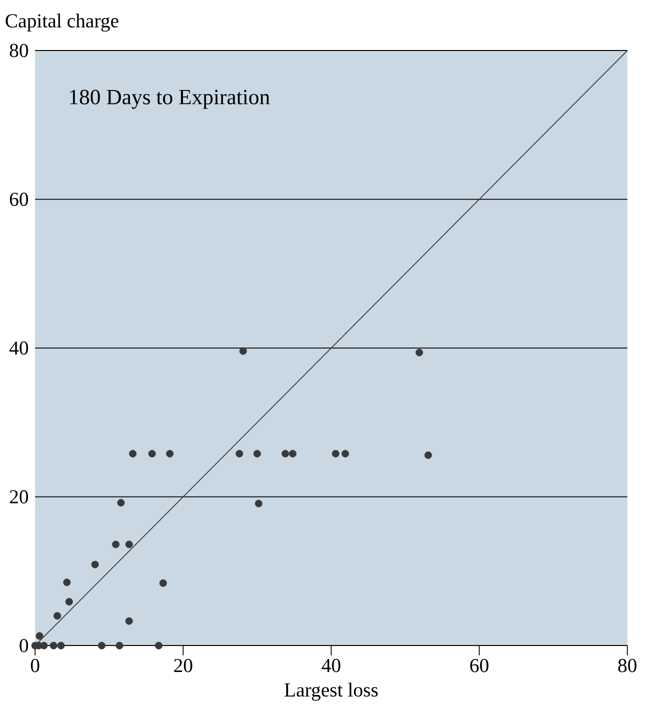 Image resolution: width=658 pixels, height=704 pixels. What do you see at coordinates (19, 497) in the screenshot?
I see `y-tick-label: 20` at bounding box center [19, 497].